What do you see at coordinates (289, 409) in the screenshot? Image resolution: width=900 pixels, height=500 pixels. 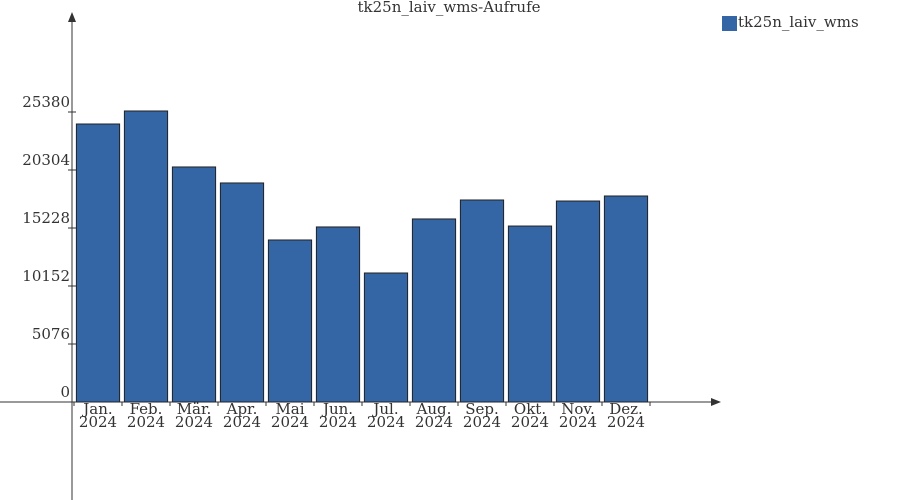 I see `x-tick-label-line: Mai` at bounding box center [289, 409].